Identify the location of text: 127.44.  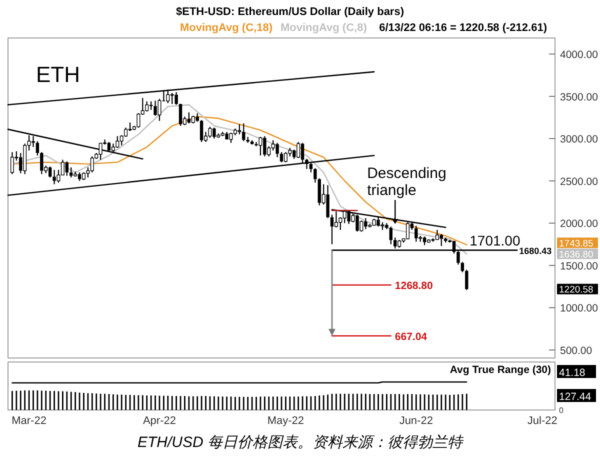
(575, 397).